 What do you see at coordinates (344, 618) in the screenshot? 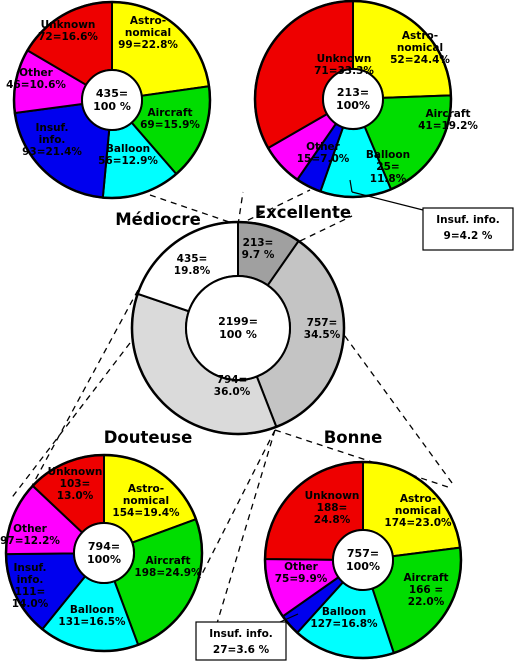
I see `slice-label-balloon: Balloon 127=16.8%` at bounding box center [344, 618].